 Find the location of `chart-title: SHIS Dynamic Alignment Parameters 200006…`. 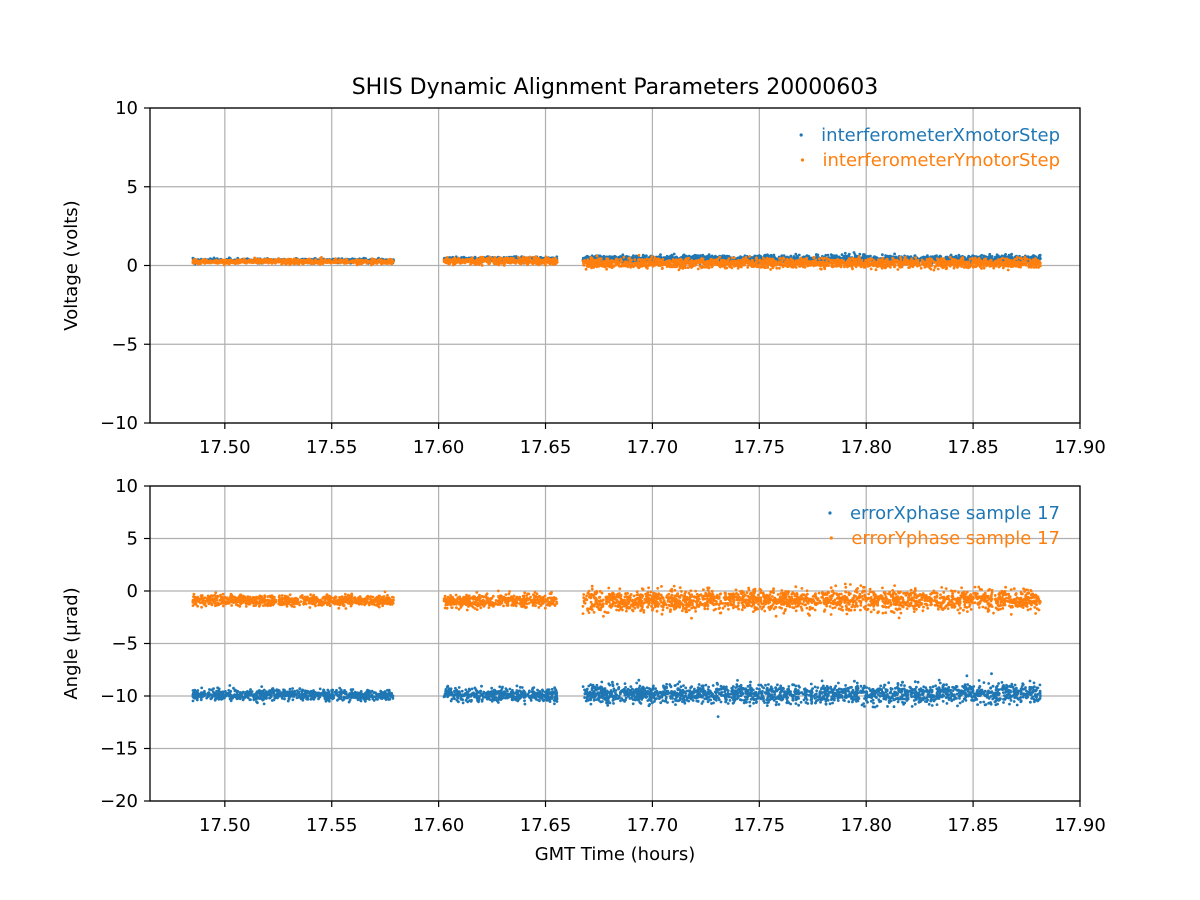

chart-title: SHIS Dynamic Alignment Parameters 200006… is located at coordinates (615, 87).